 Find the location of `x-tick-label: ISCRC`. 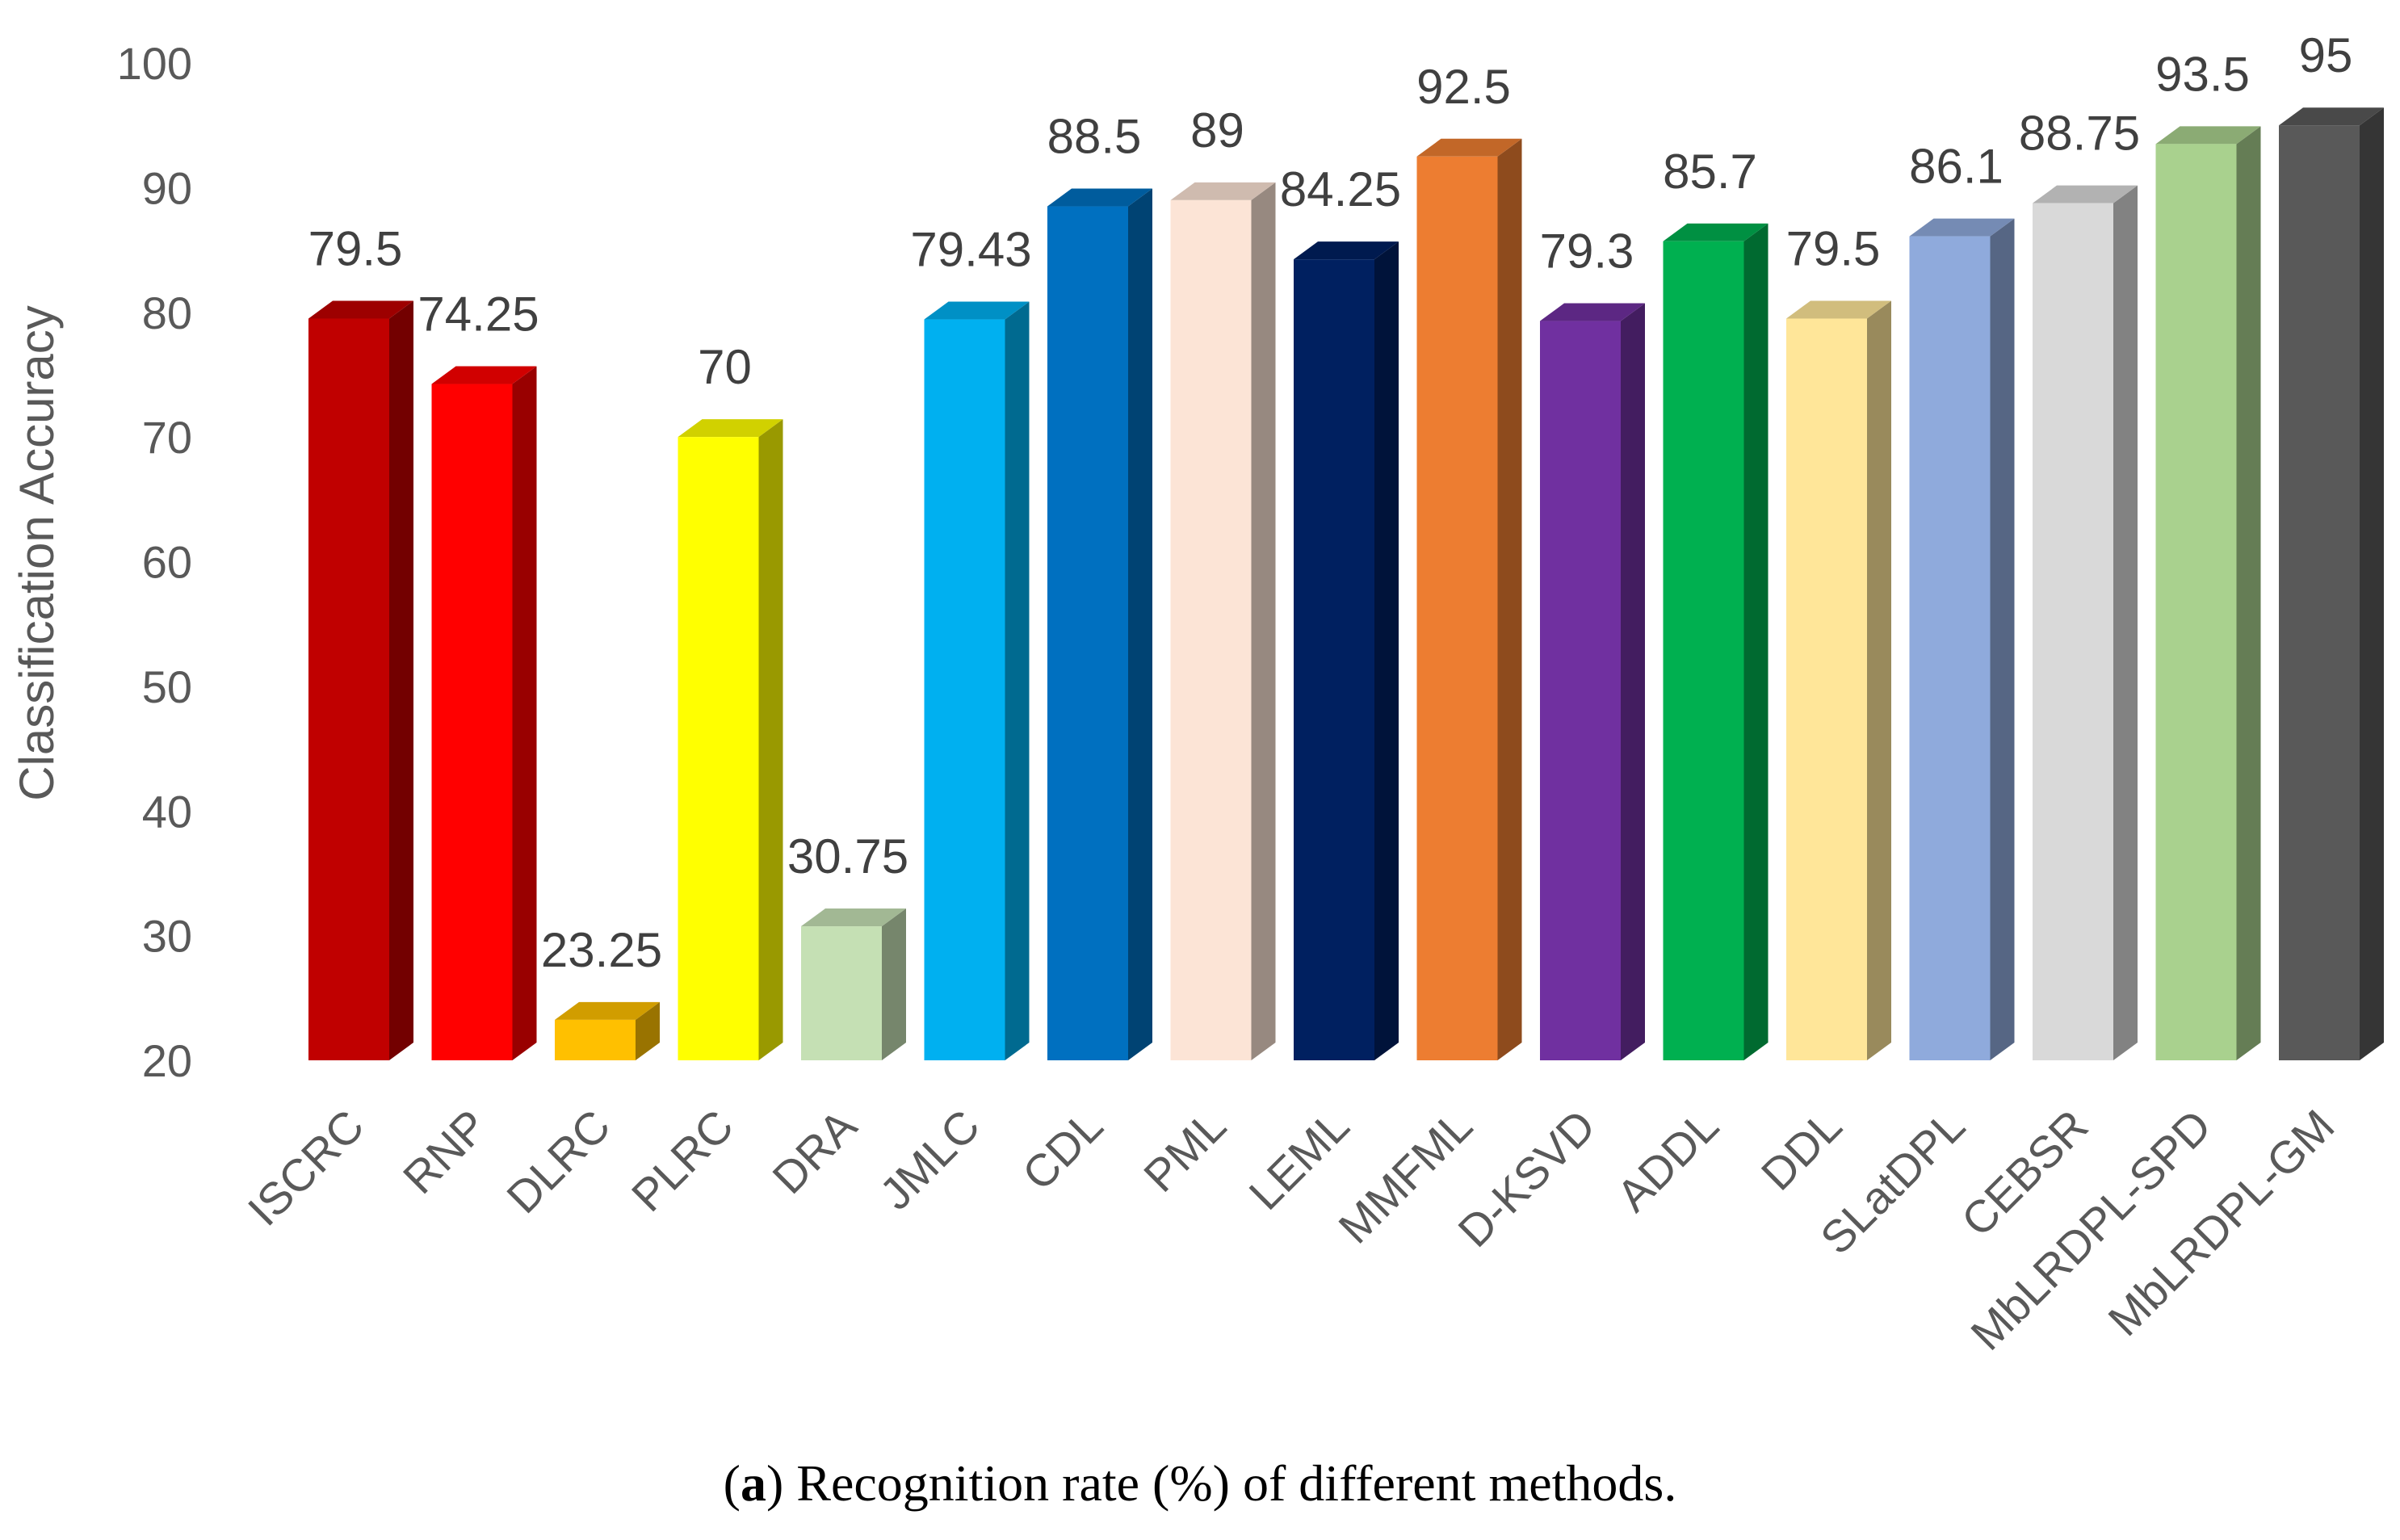

x-tick-label: ISCRC is located at coordinates (306, 1168).